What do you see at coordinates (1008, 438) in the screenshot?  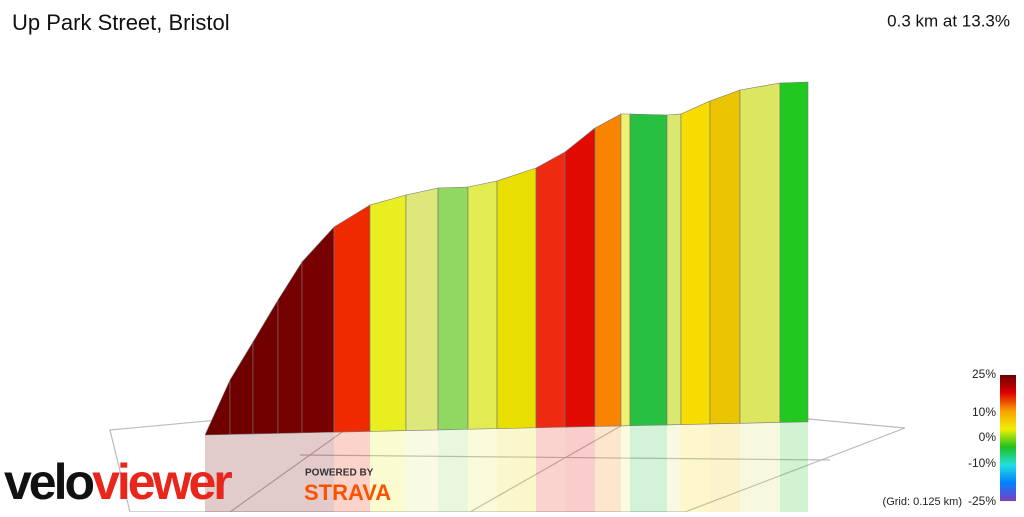 I see `legend-bar` at bounding box center [1008, 438].